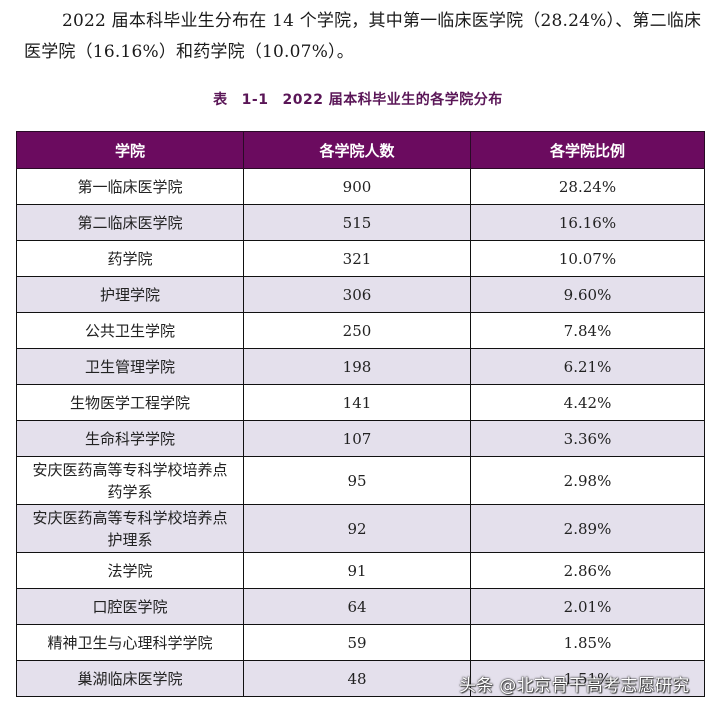 The height and width of the screenshot is (706, 716). What do you see at coordinates (130, 294) in the screenshot?
I see `college-cell: 护理学院` at bounding box center [130, 294].